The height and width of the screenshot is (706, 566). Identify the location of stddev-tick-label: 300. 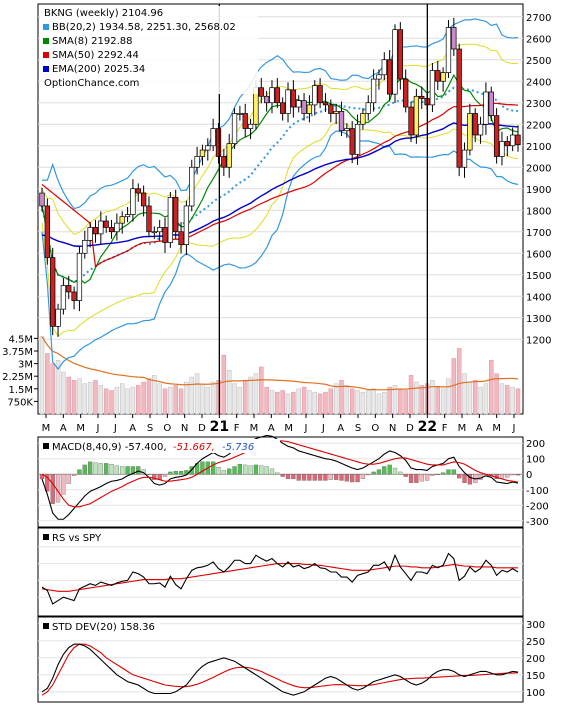
(535, 625).